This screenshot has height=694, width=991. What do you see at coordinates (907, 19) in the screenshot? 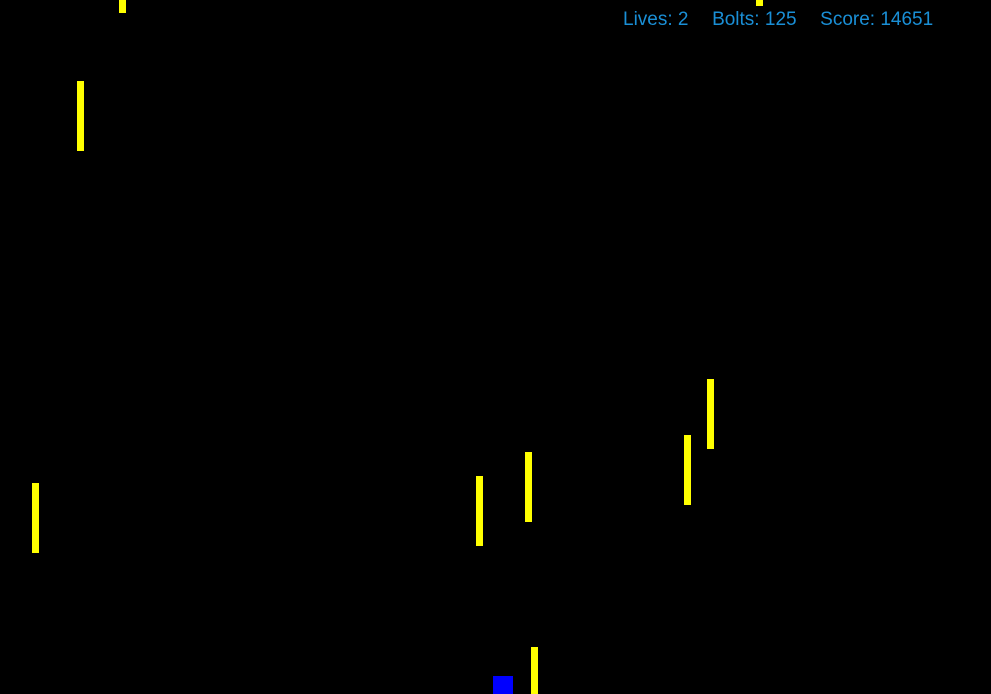
I see `score-value: 14651` at bounding box center [907, 19].